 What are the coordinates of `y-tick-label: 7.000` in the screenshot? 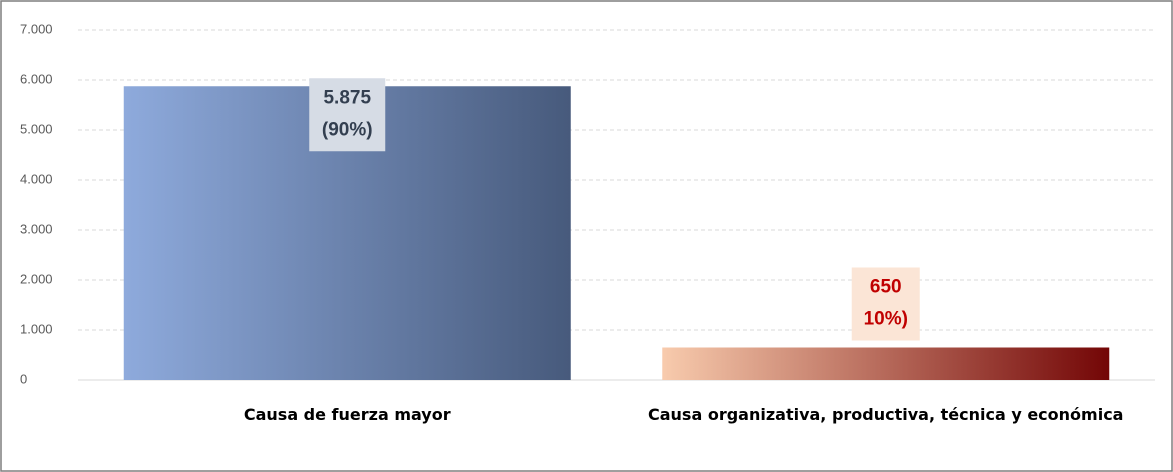 It's located at (36, 28).